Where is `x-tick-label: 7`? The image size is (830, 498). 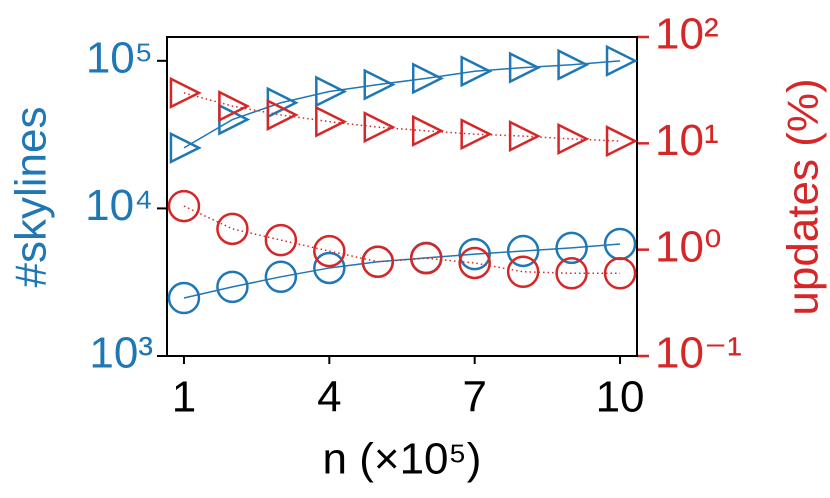
x-tick-label: 7 is located at coordinates (474, 397).